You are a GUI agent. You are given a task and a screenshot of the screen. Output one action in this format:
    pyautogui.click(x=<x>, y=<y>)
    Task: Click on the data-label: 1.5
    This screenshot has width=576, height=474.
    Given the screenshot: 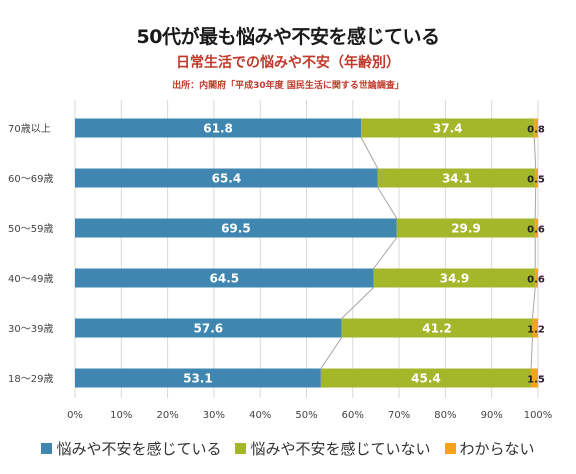 What is the action you would take?
    pyautogui.click(x=536, y=380)
    